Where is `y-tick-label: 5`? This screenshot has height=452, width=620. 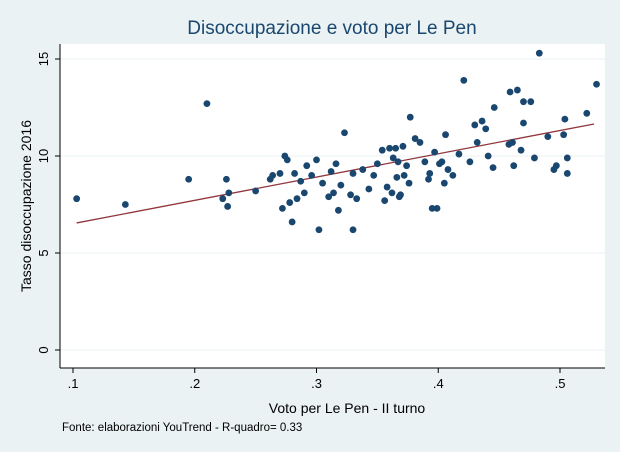 y-tick-label: 5 is located at coordinates (43, 252).